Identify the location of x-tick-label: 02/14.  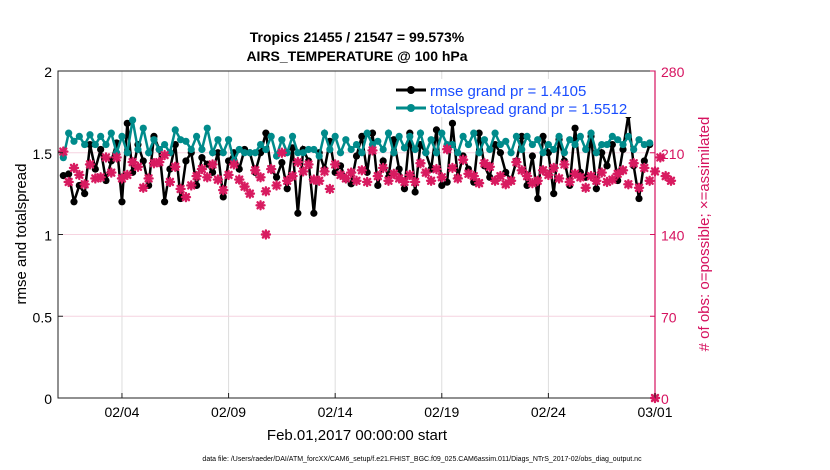
(335, 412).